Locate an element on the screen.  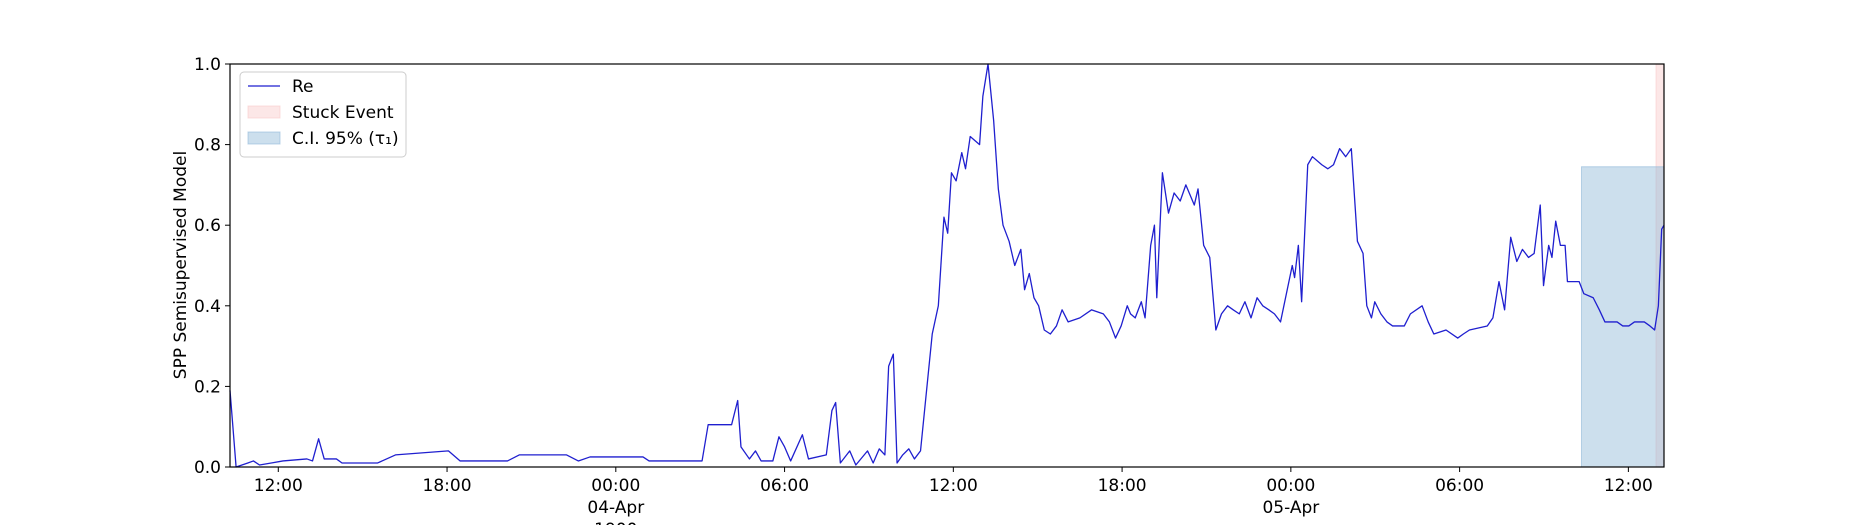
y-tick-label: 0.2 is located at coordinates (207, 387).